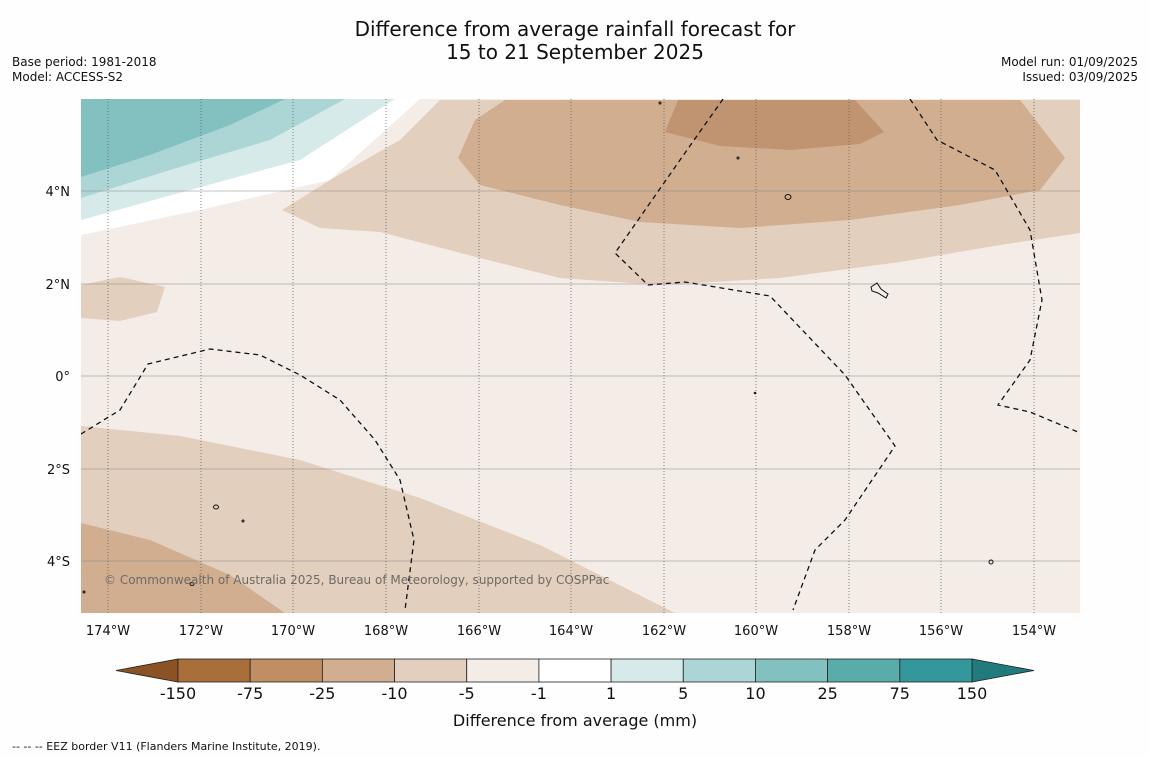  I want to click on model-name: Model: ACCESS-S2, so click(68, 77).